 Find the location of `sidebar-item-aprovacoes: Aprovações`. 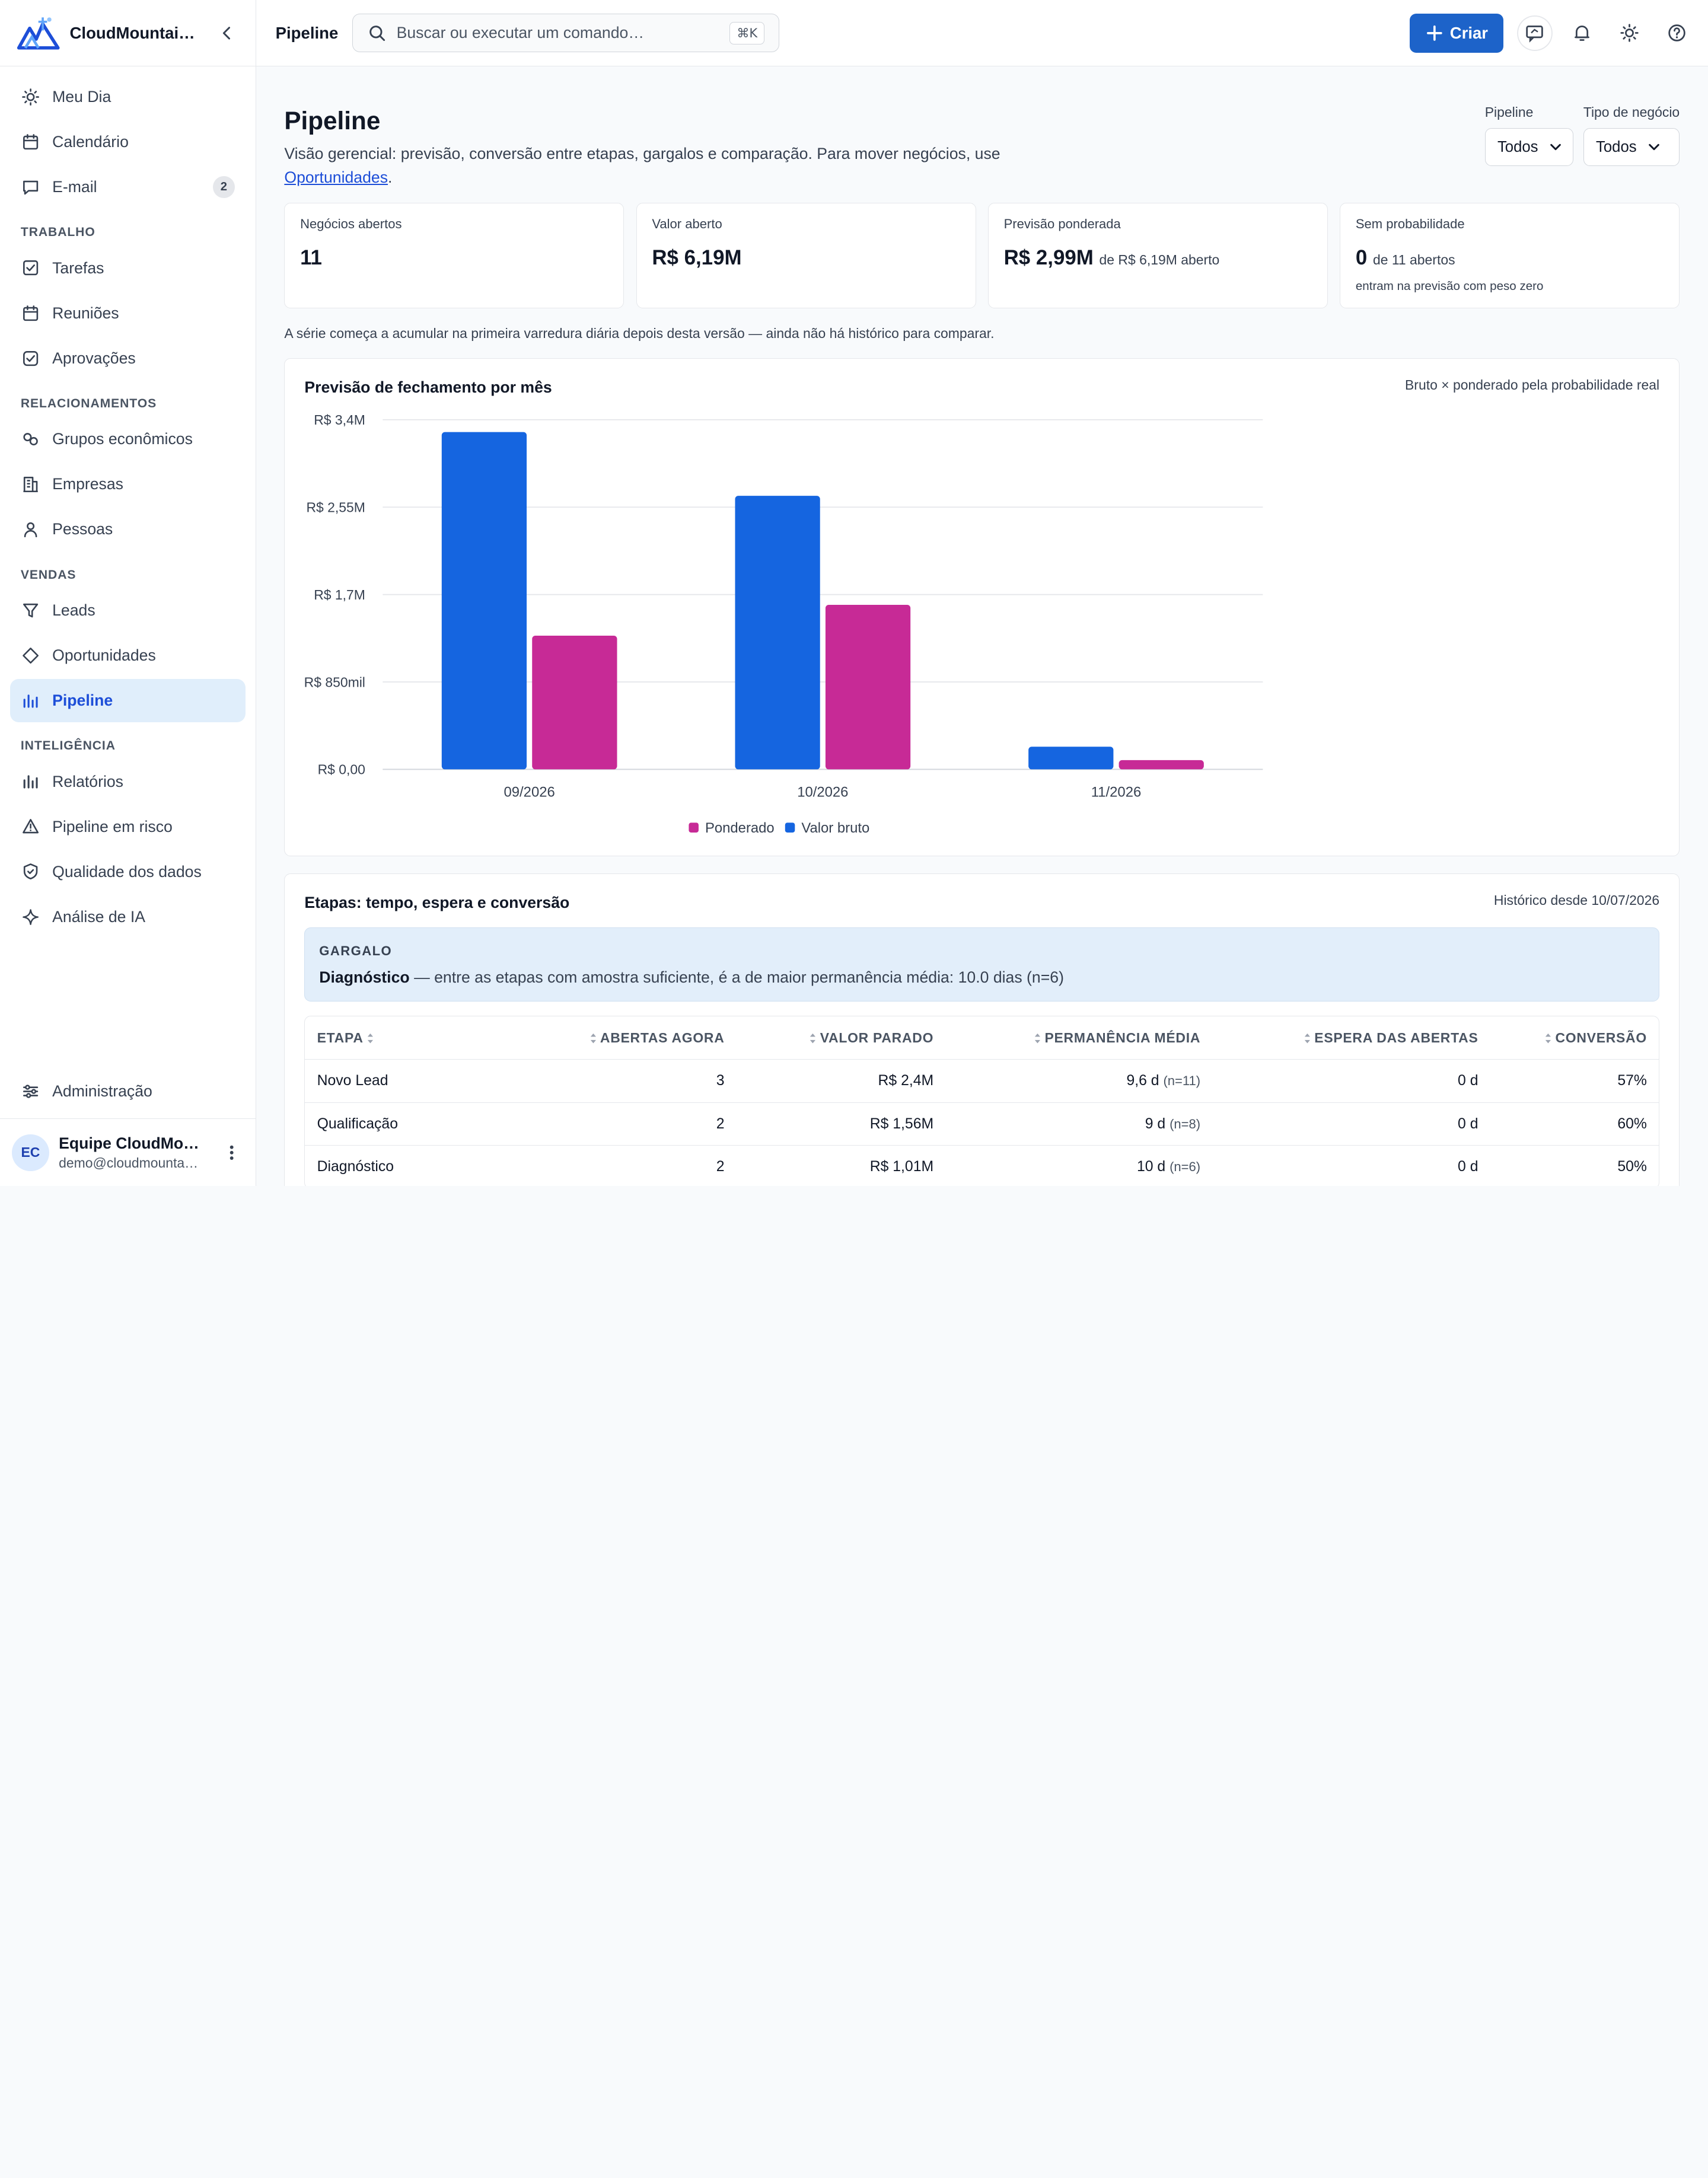

sidebar-item-aprovacoes: Aprovações is located at coordinates (128, 358).